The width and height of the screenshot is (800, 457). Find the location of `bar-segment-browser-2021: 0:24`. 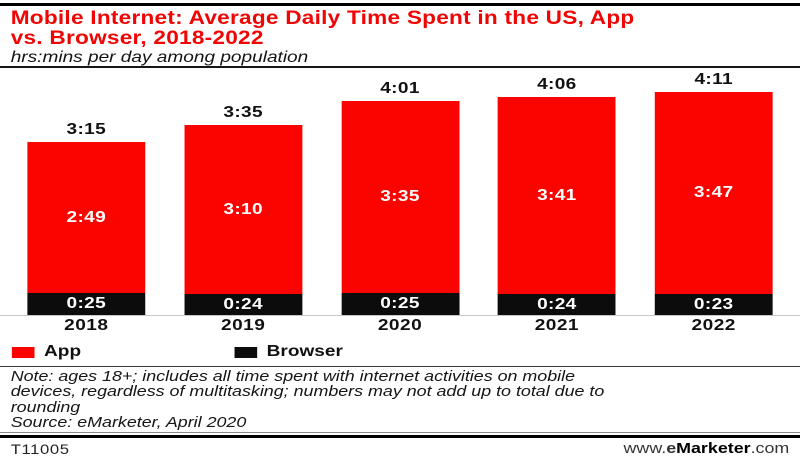

bar-segment-browser-2021: 0:24 is located at coordinates (556, 304).